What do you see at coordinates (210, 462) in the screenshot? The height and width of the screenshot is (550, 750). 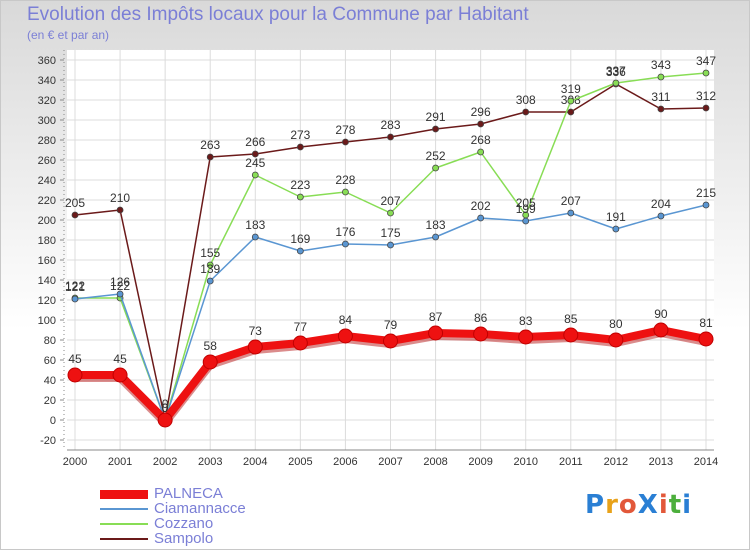 I see `x-tick-label: 2003` at bounding box center [210, 462].